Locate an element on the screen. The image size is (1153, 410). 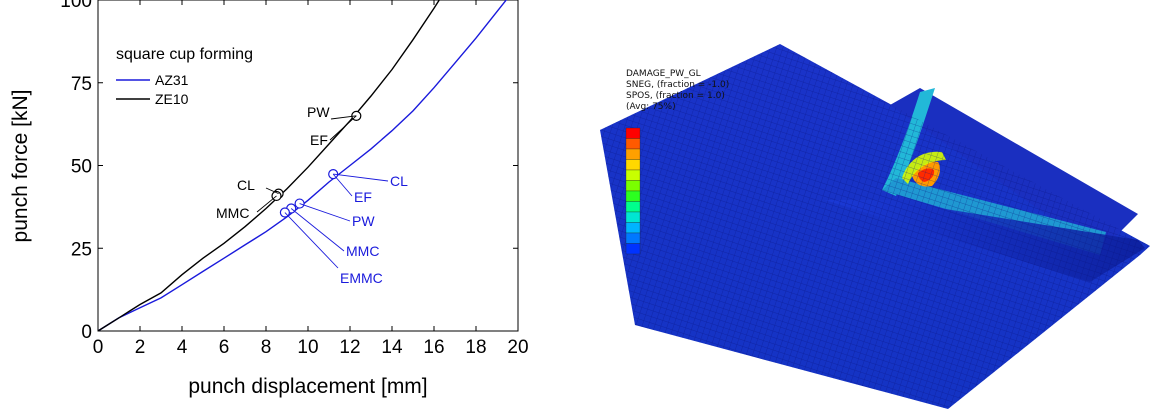
annotation-layer: CL EF PW MMC EMMC PW EF CL MMC is located at coordinates (312, 195).